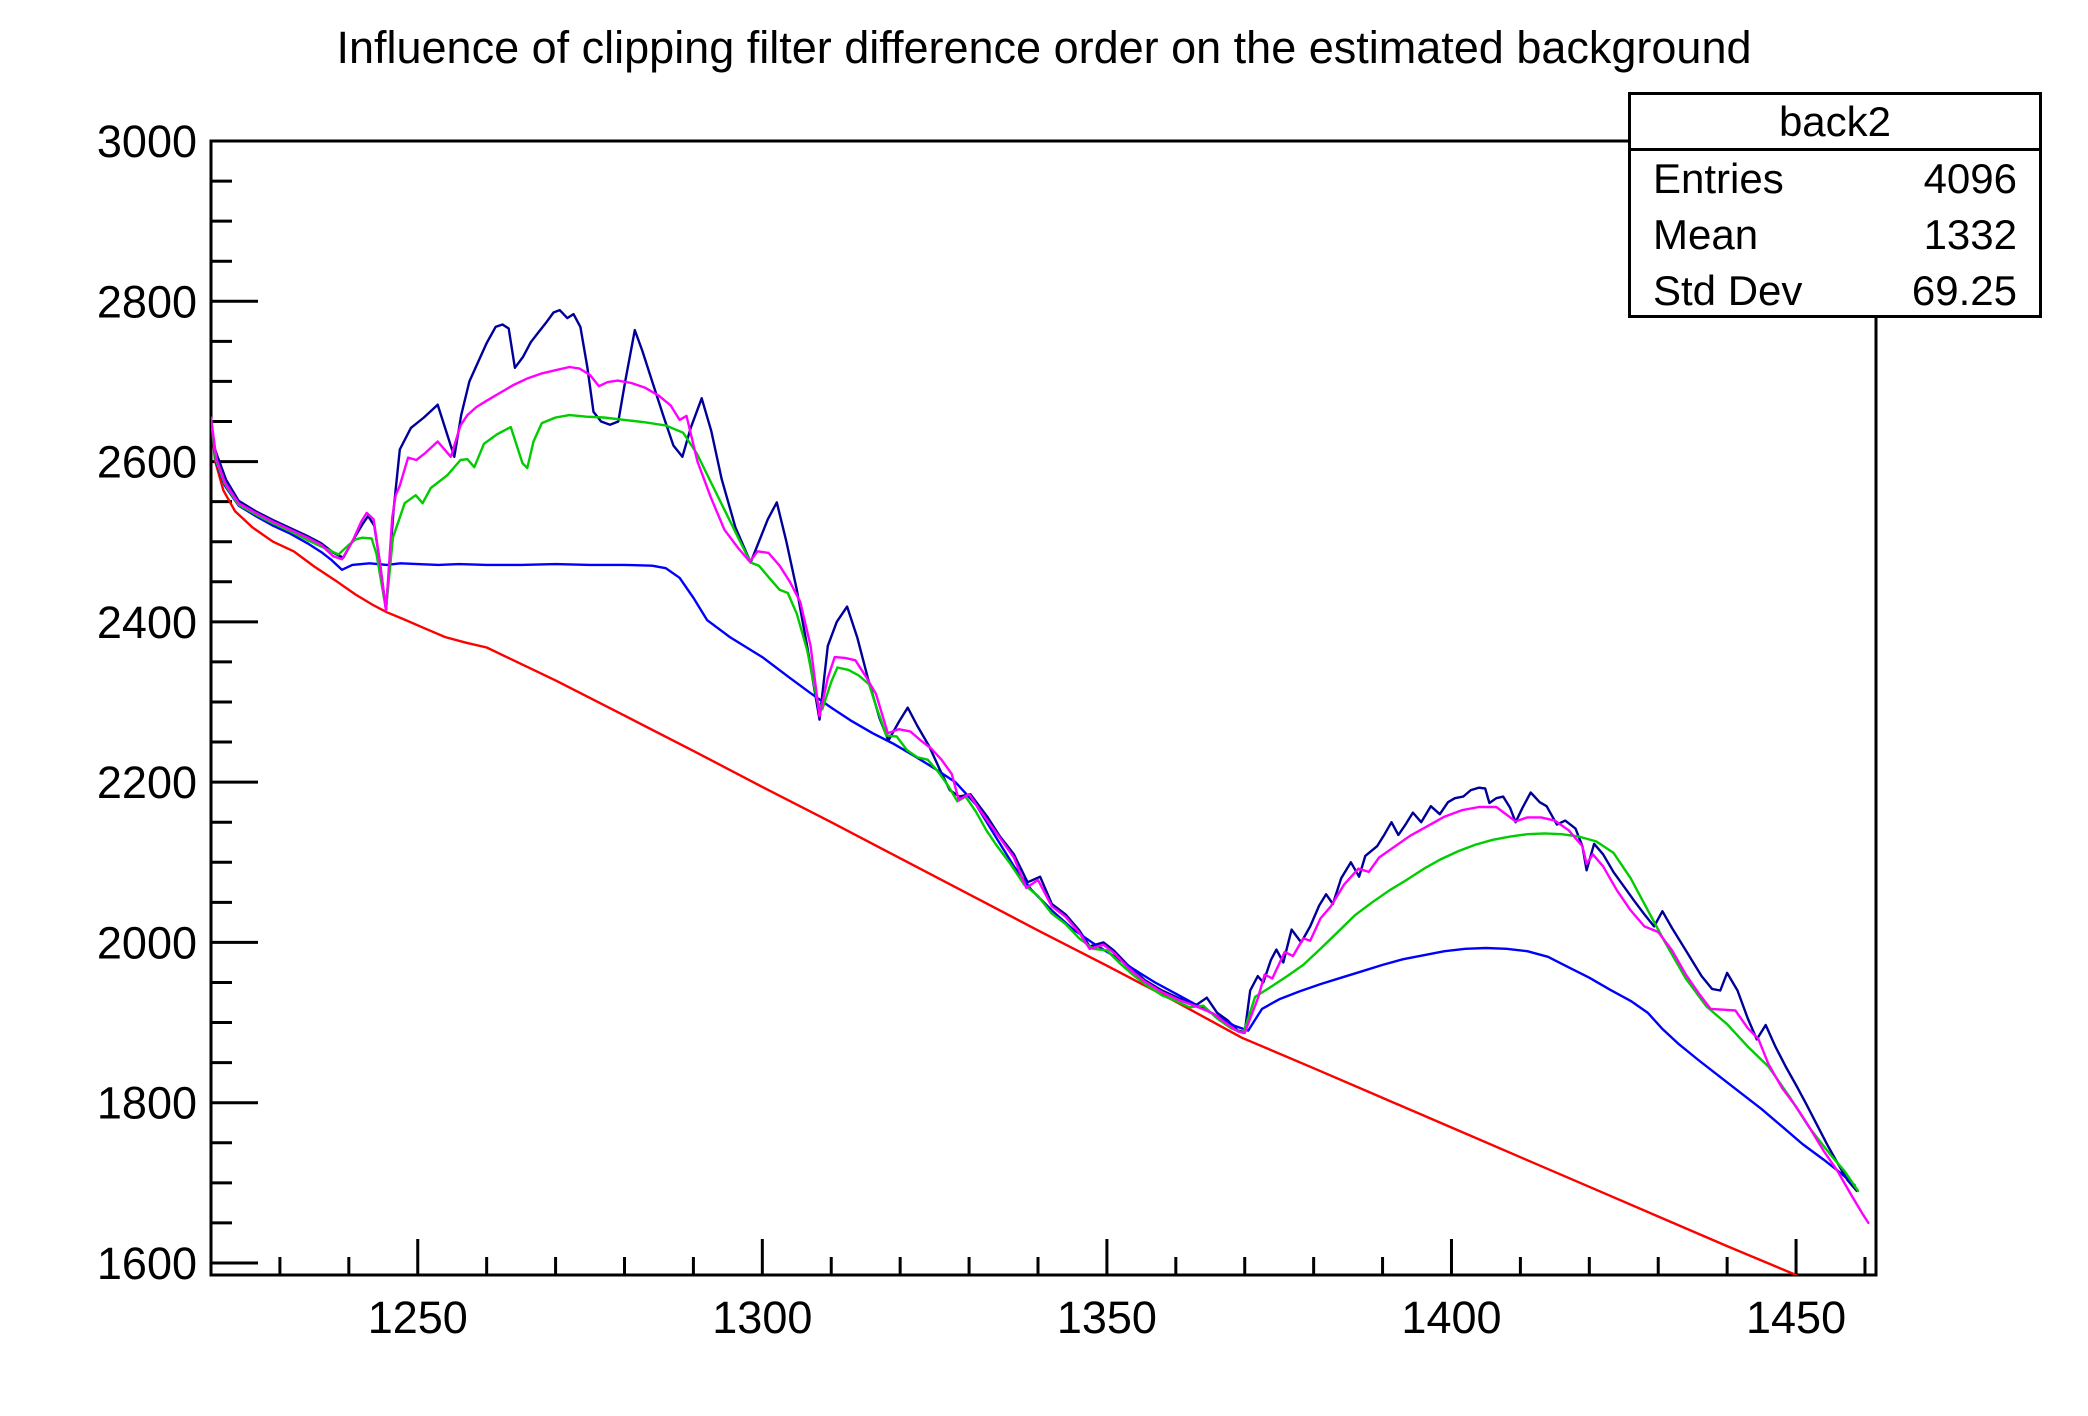 The width and height of the screenshot is (2088, 1416). What do you see at coordinates (1835, 179) in the screenshot?
I see `stats-row-entries: Entries 4096` at bounding box center [1835, 179].